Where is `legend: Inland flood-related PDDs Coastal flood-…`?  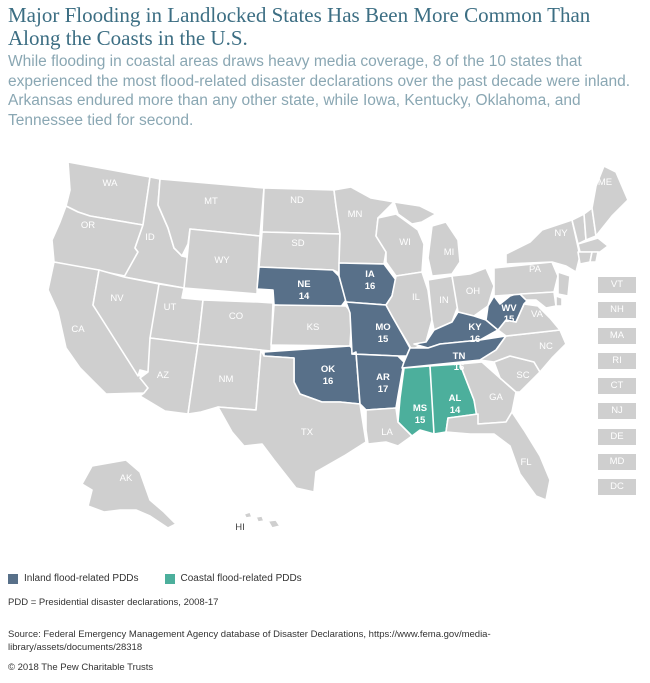 legend: Inland flood-related PDDs Coastal flood-… is located at coordinates (155, 578).